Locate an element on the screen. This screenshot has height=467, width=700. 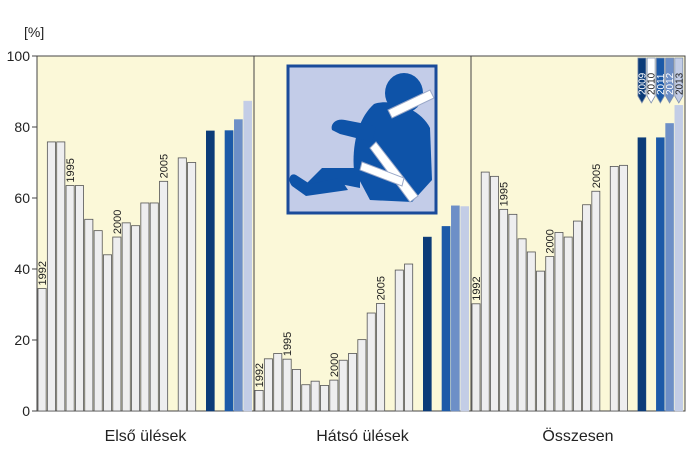
legend-label-2010: 2010 is located at coordinates (652, 83).